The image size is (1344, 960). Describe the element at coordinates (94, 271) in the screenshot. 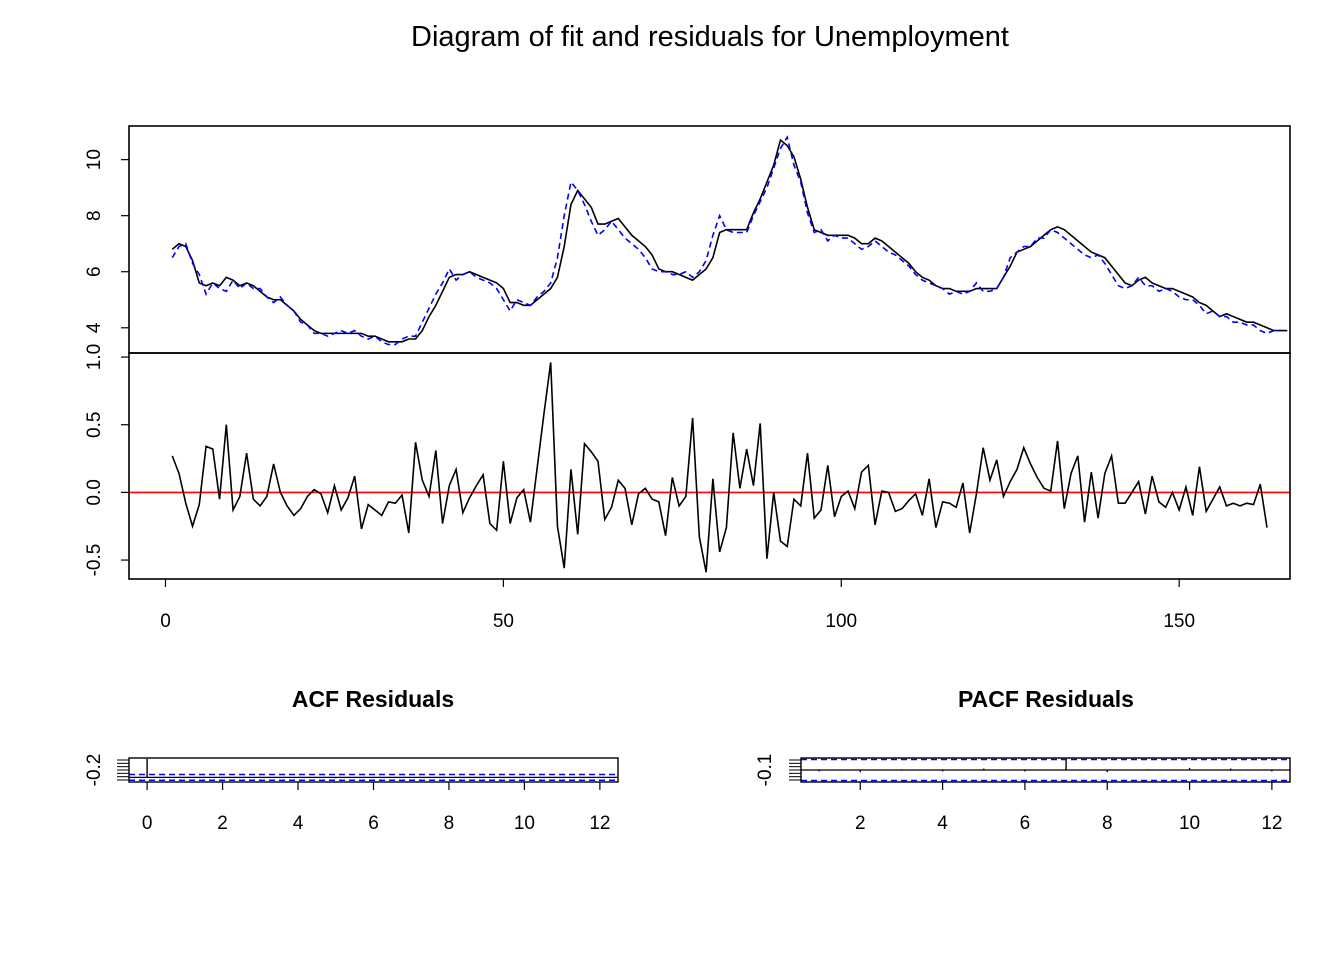

I see `fit-y-tick-label: 6` at that location.